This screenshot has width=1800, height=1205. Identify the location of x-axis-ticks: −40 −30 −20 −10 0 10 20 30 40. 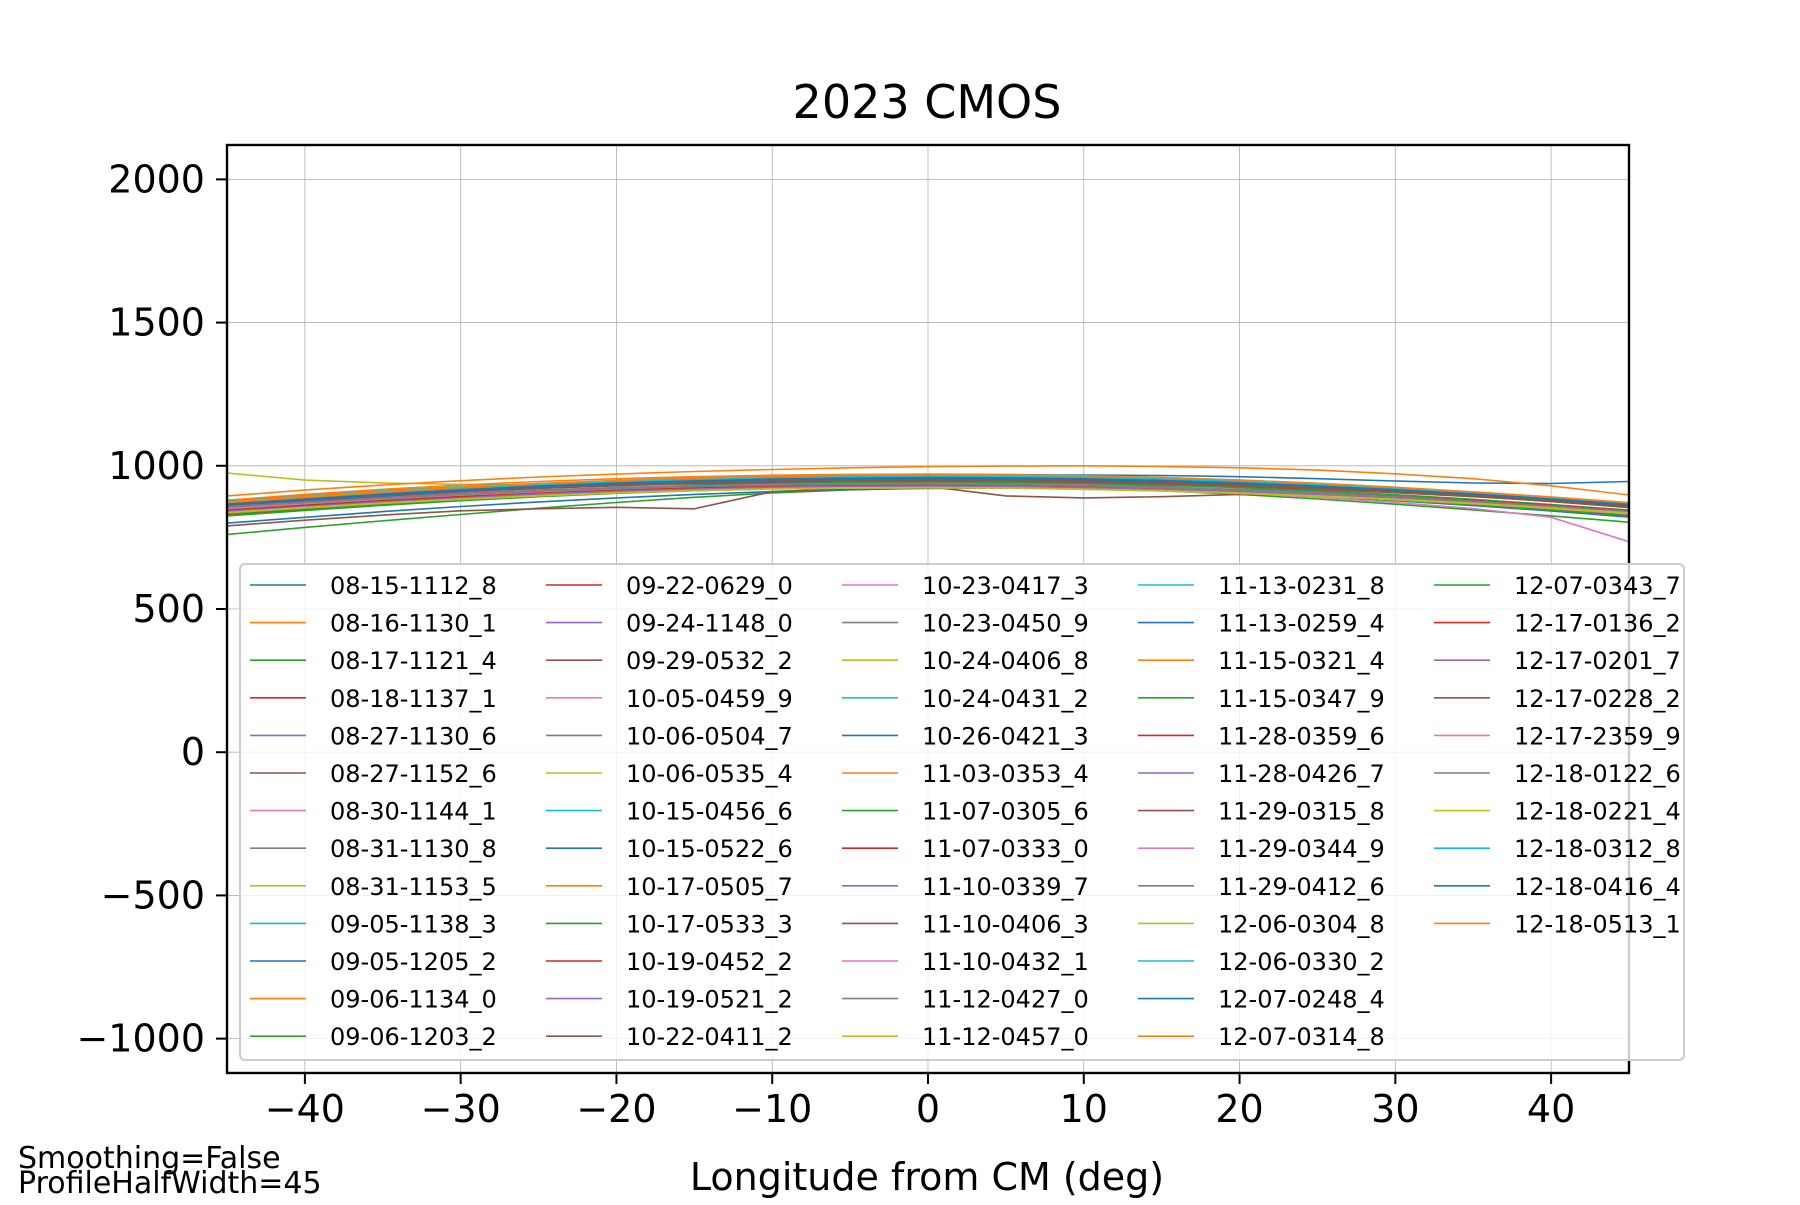
(920, 1102).